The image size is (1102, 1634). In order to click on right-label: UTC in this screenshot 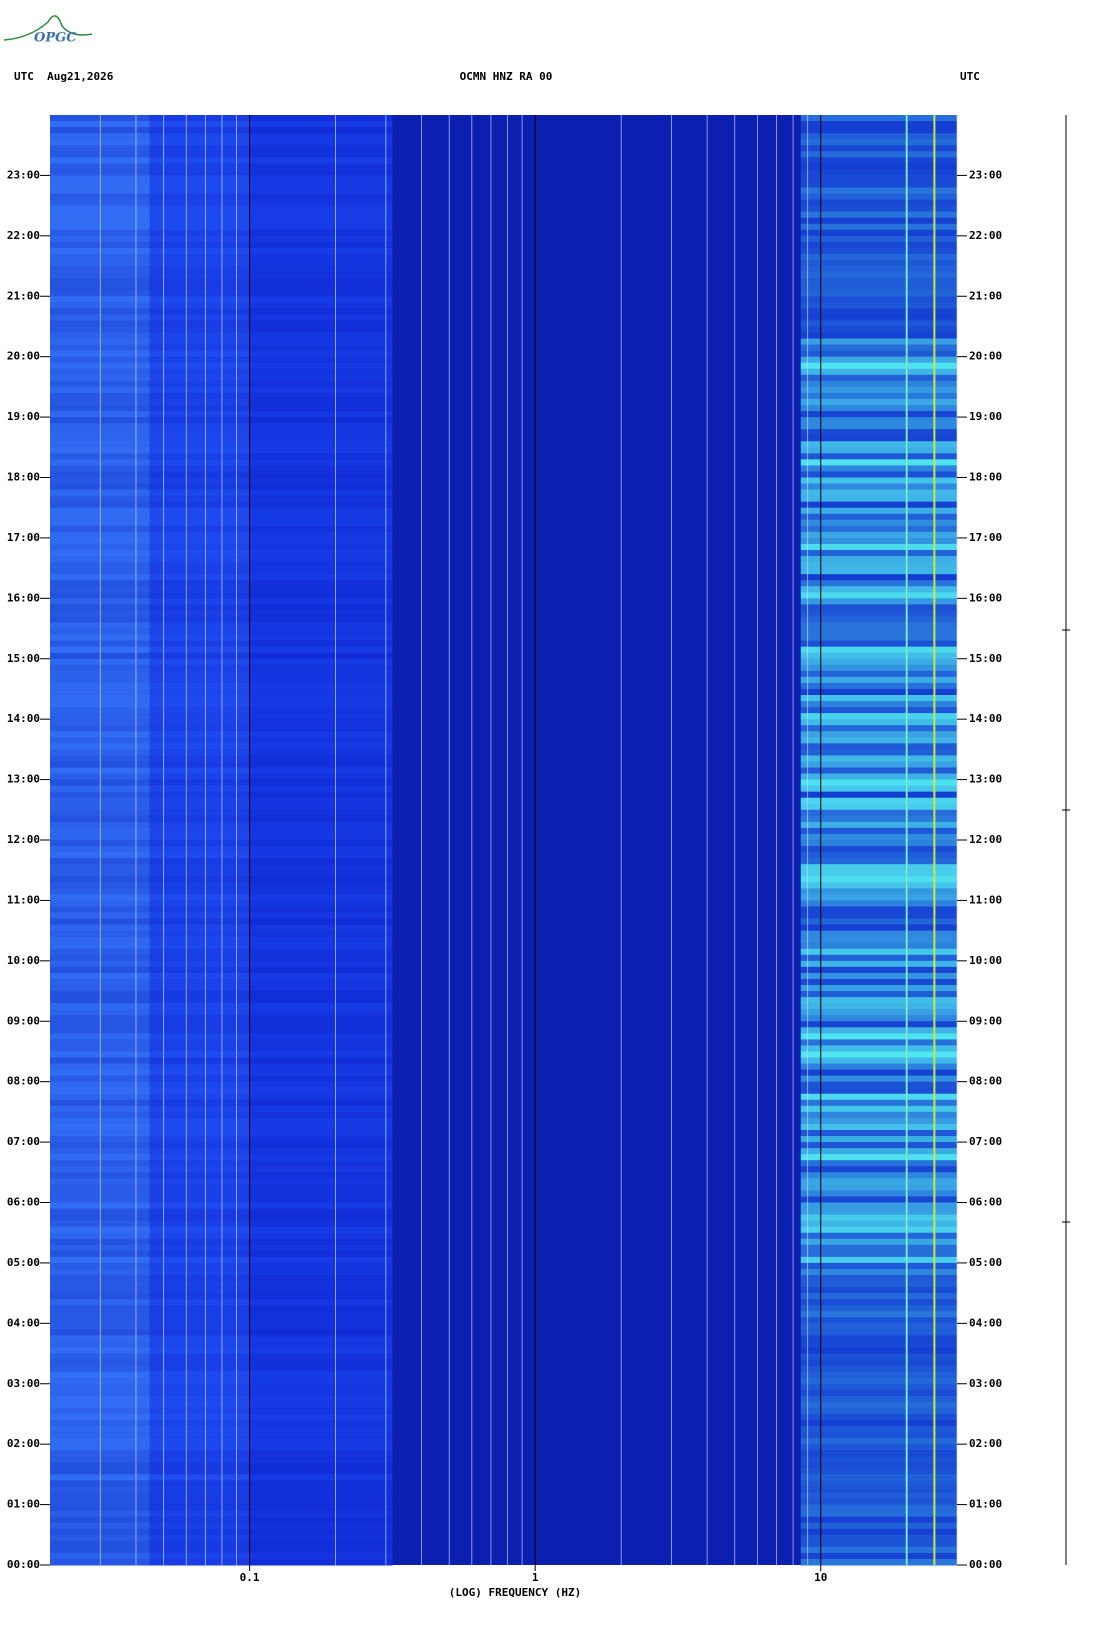, I will do `click(970, 76)`.